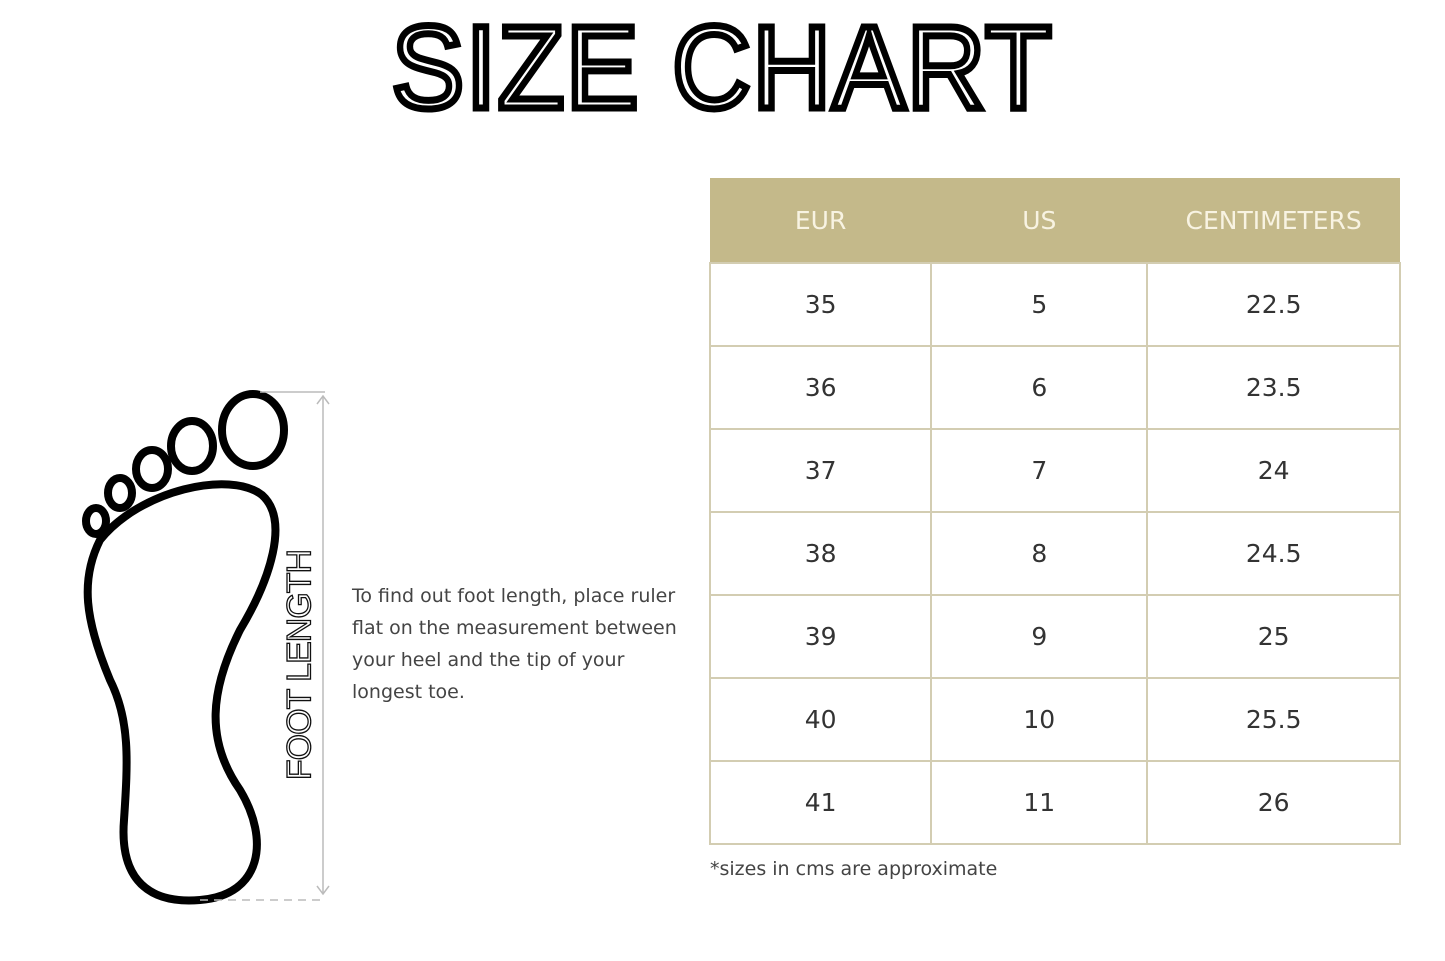 This screenshot has height=961, width=1445. I want to click on eur-cell: 36, so click(820, 387).